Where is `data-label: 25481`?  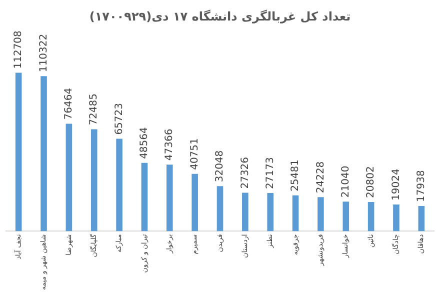 data-label: 25481 is located at coordinates (296, 176).